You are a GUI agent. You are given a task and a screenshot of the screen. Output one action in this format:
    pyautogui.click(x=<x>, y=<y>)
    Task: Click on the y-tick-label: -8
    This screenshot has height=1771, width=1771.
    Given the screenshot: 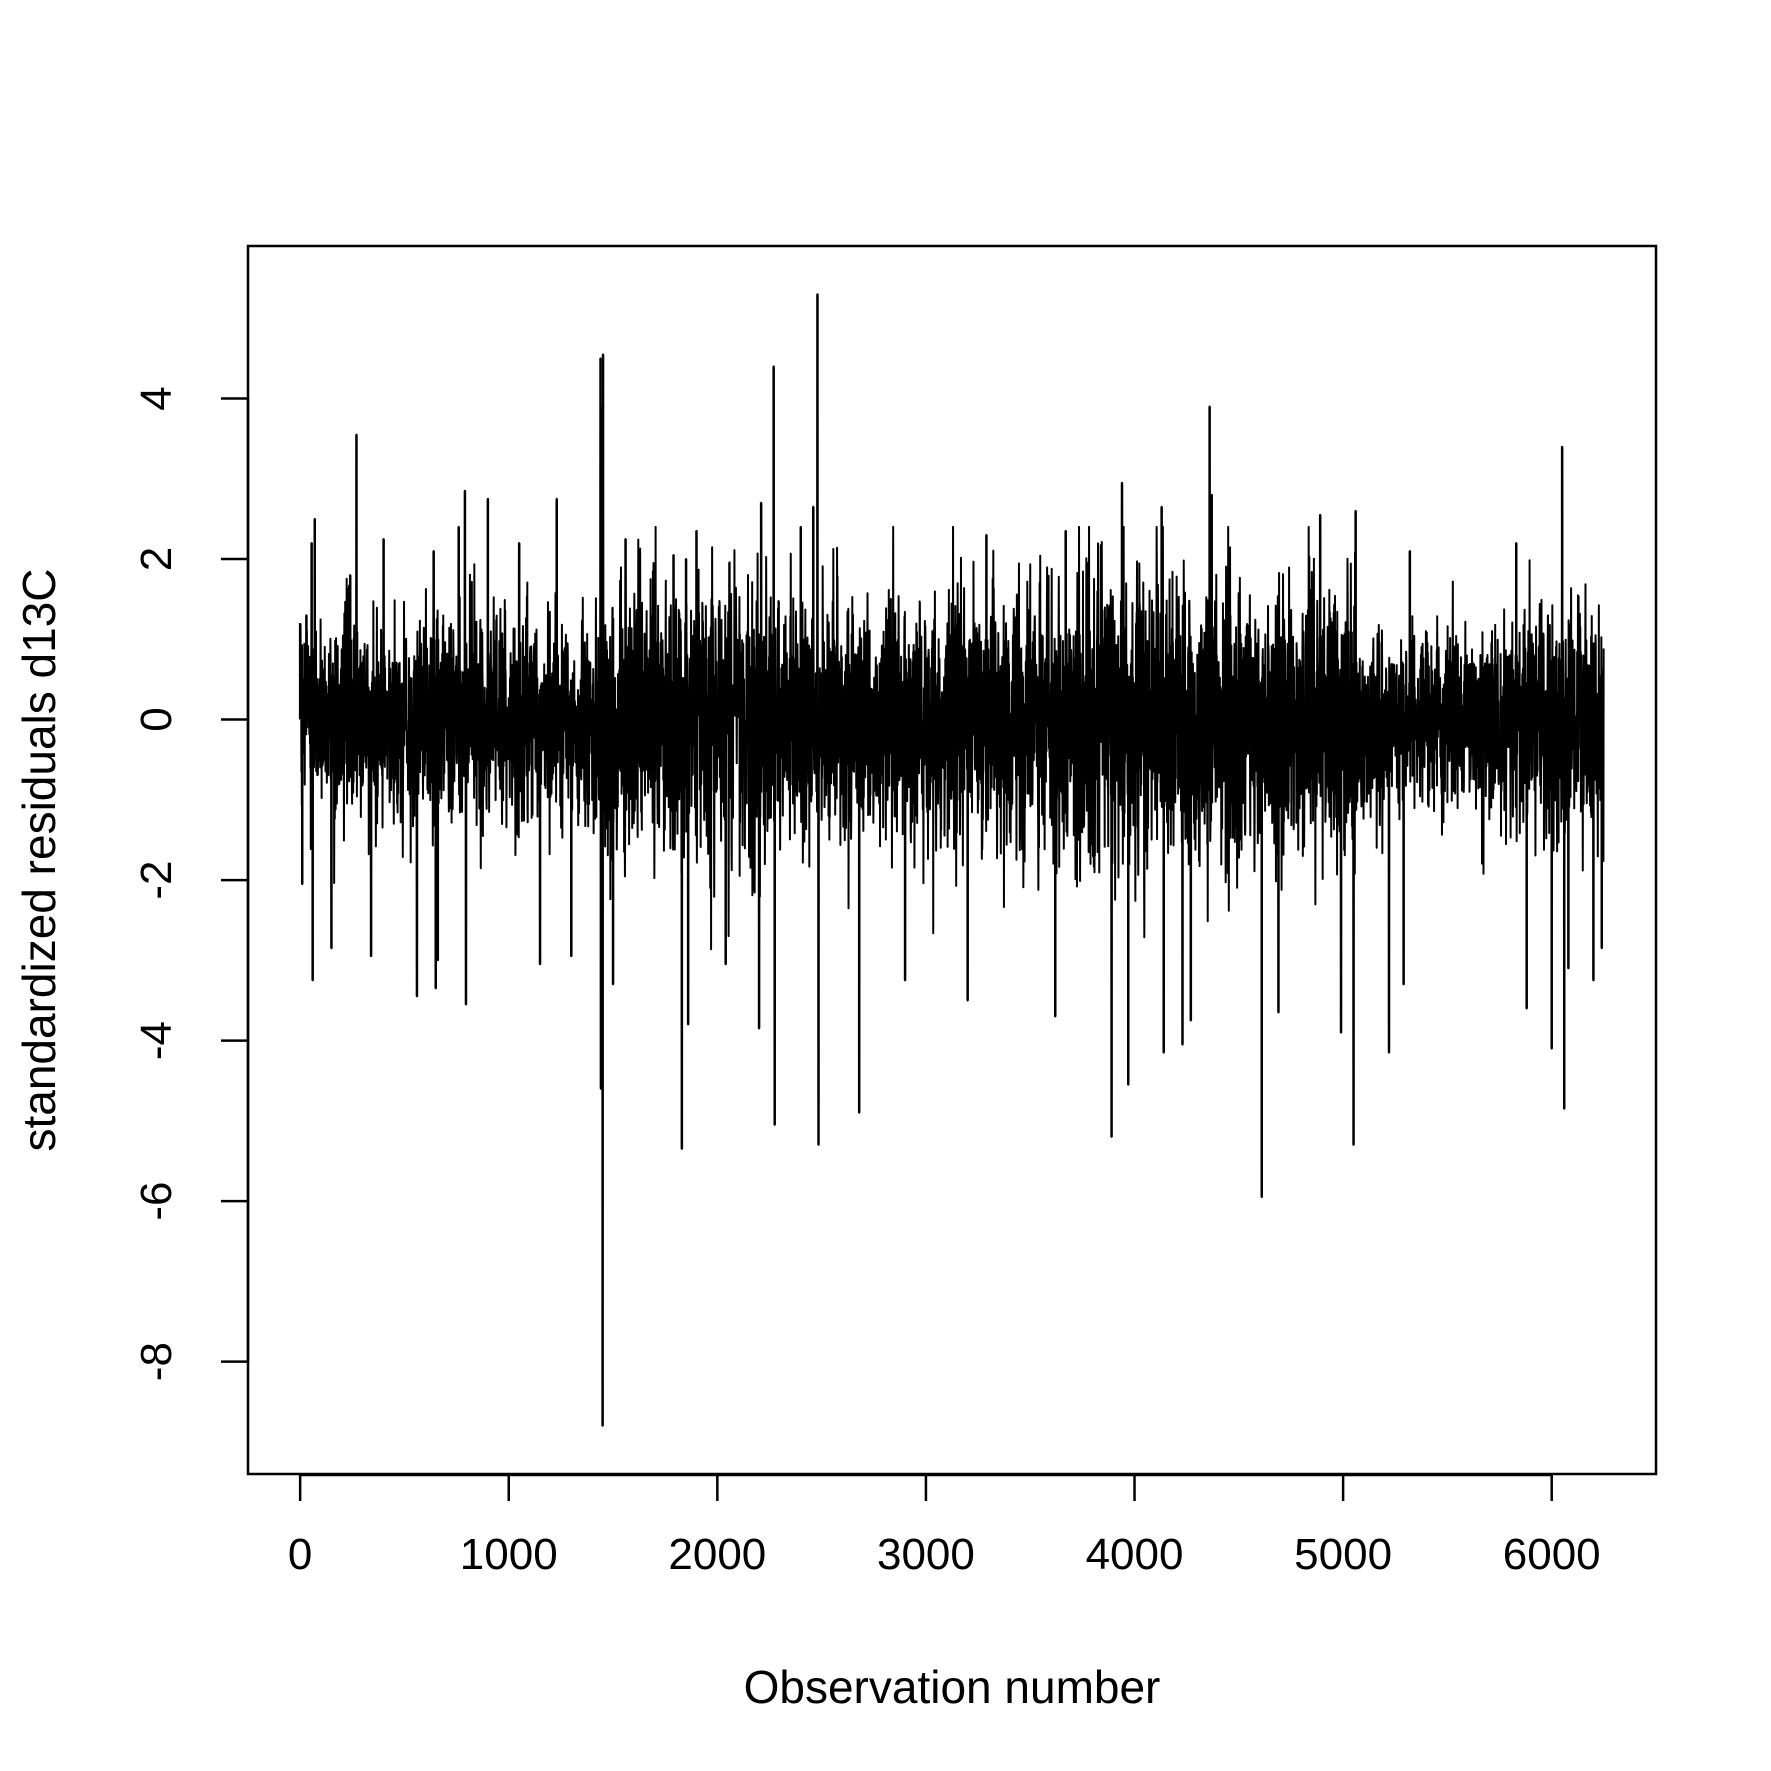 What is the action you would take?
    pyautogui.click(x=156, y=1361)
    